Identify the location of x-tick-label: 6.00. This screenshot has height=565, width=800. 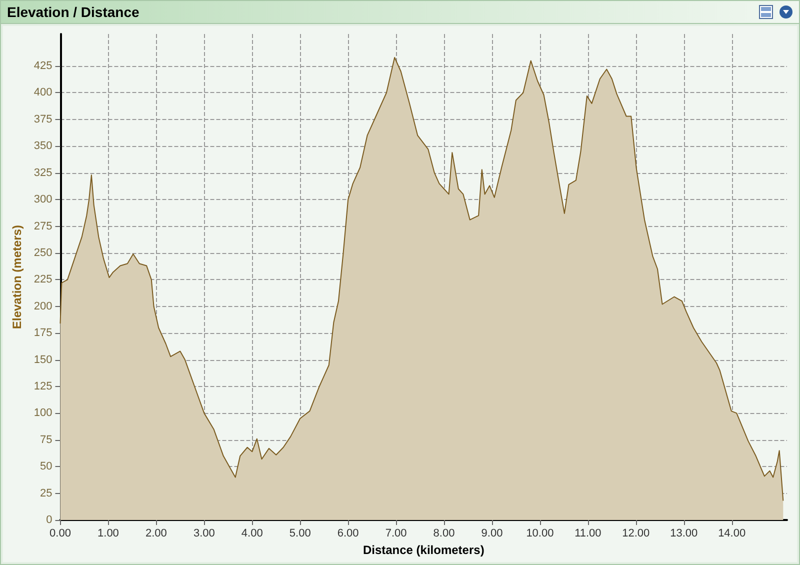
(348, 534).